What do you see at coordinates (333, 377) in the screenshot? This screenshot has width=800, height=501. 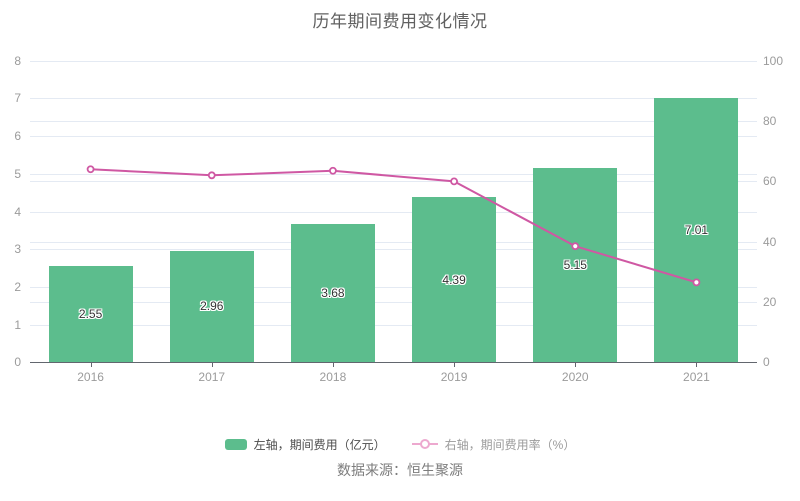 I see `x-axis-label-2018: 2018` at bounding box center [333, 377].